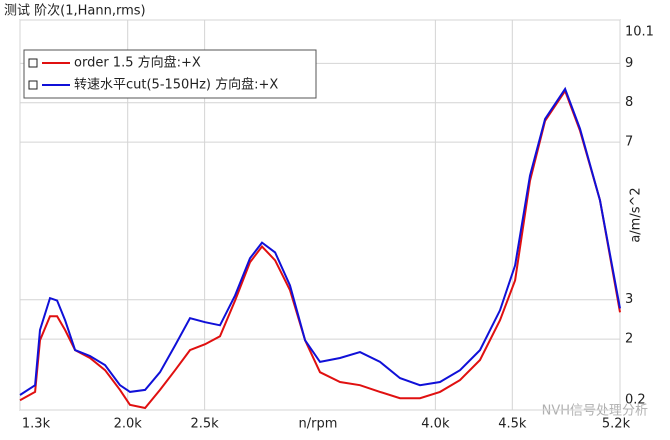 This screenshot has height=440, width=670. Describe the element at coordinates (629, 339) in the screenshot. I see `y-tick-label: 2` at that location.